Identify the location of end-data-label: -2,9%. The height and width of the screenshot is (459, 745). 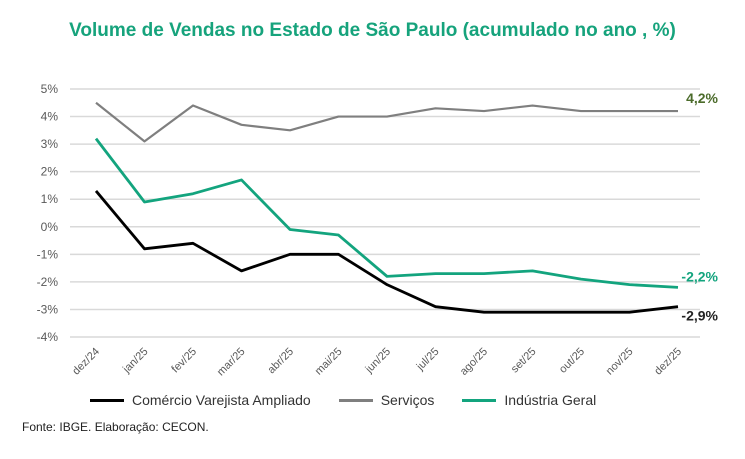
(699, 316).